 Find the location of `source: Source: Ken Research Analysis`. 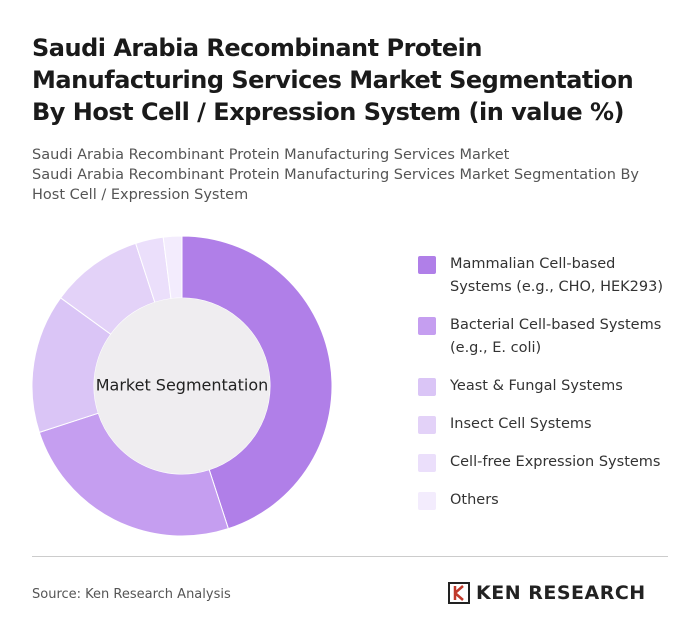

source: Source: Ken Research Analysis is located at coordinates (131, 594).